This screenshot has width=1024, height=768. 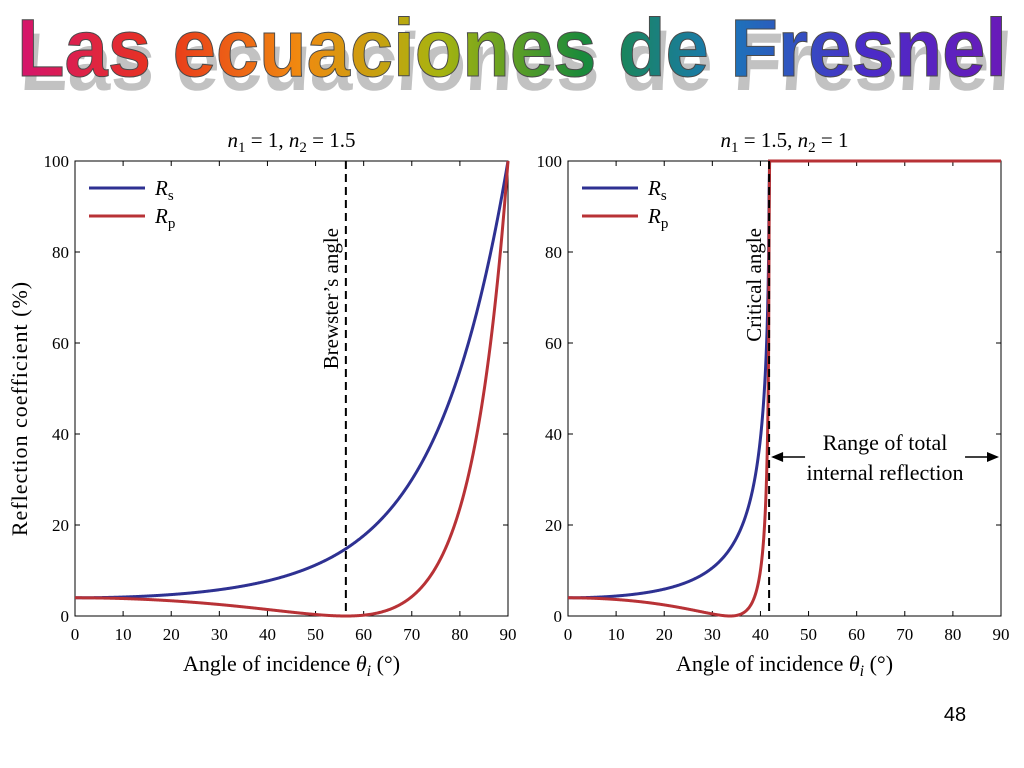 I want to click on annotation-label: Critical angle, so click(x=754, y=285).